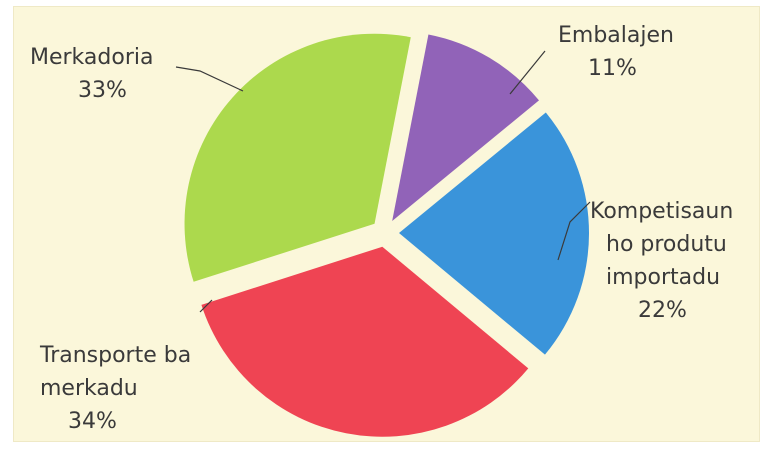 The height and width of the screenshot is (450, 773). Describe the element at coordinates (616, 35) in the screenshot. I see `slice-1-name-label: Embalajen` at that location.